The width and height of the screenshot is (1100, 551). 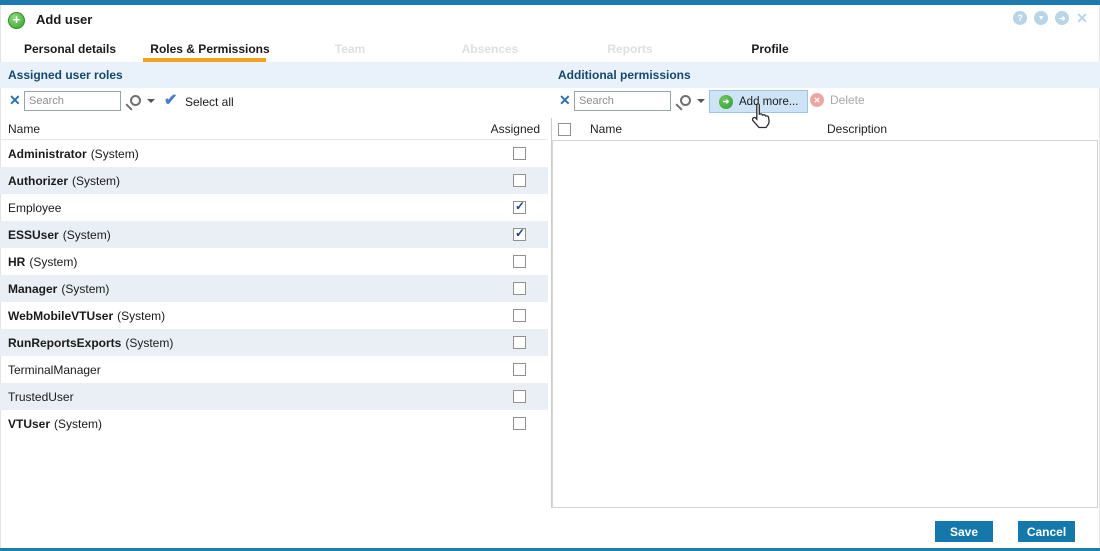 What do you see at coordinates (64, 180) in the screenshot?
I see `role-name: Authorizer (System)` at bounding box center [64, 180].